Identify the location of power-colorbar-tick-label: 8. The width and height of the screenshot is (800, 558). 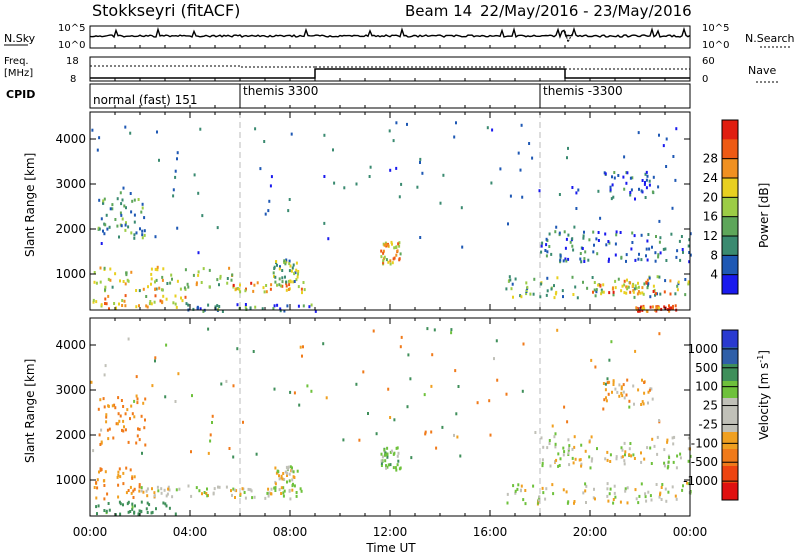
(714, 255).